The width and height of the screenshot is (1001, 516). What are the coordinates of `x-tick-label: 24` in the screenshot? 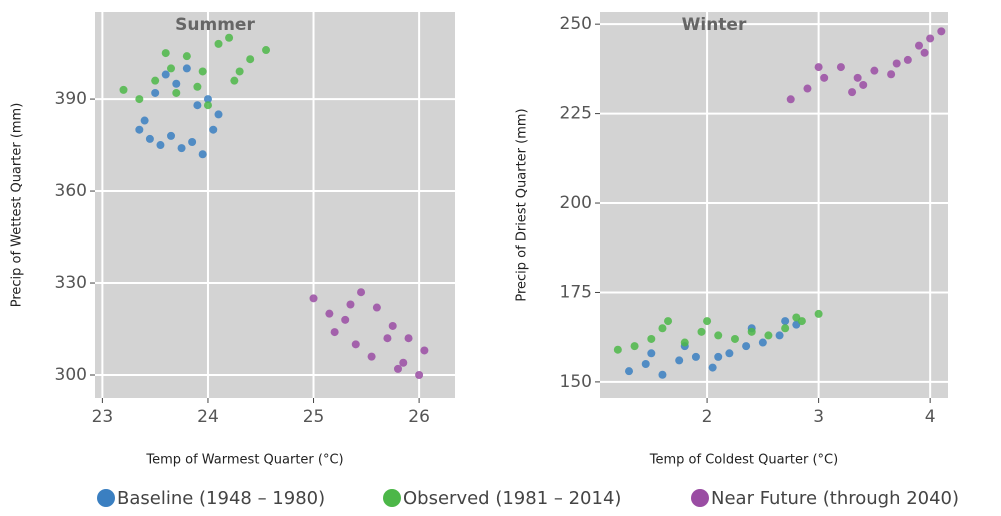 It's located at (208, 417).